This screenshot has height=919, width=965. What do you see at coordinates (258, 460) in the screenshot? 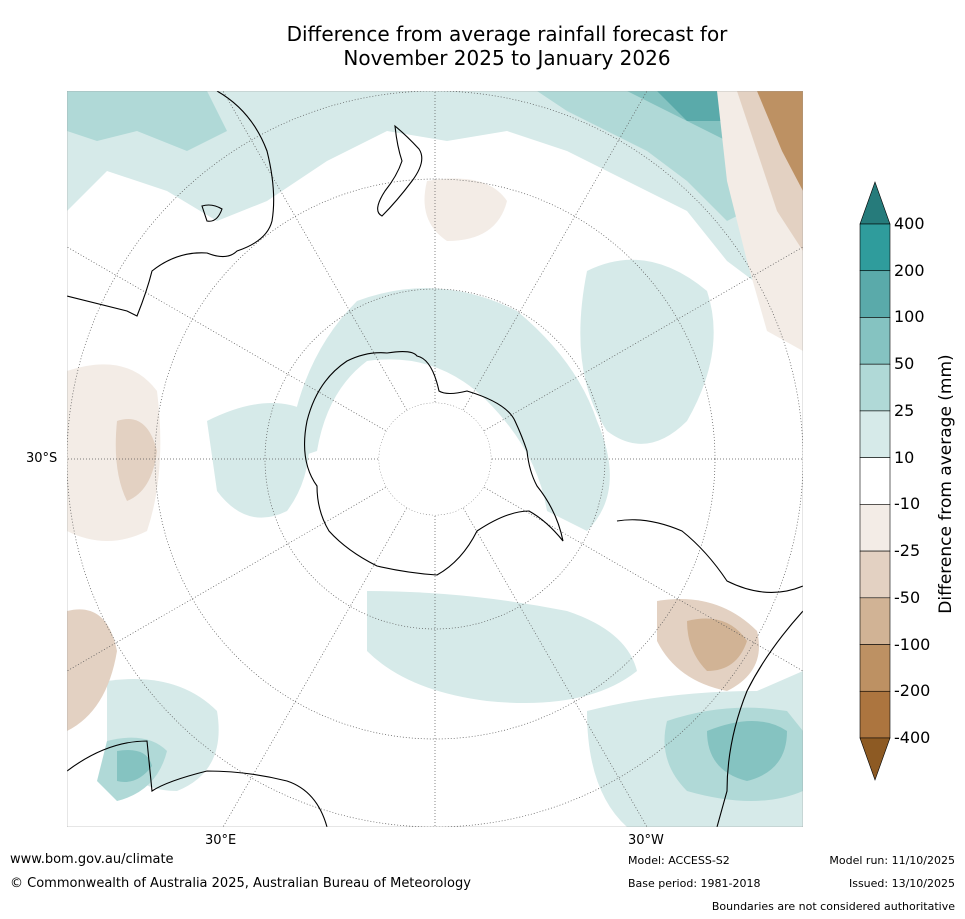
I see `wet-region-indian` at bounding box center [258, 460].